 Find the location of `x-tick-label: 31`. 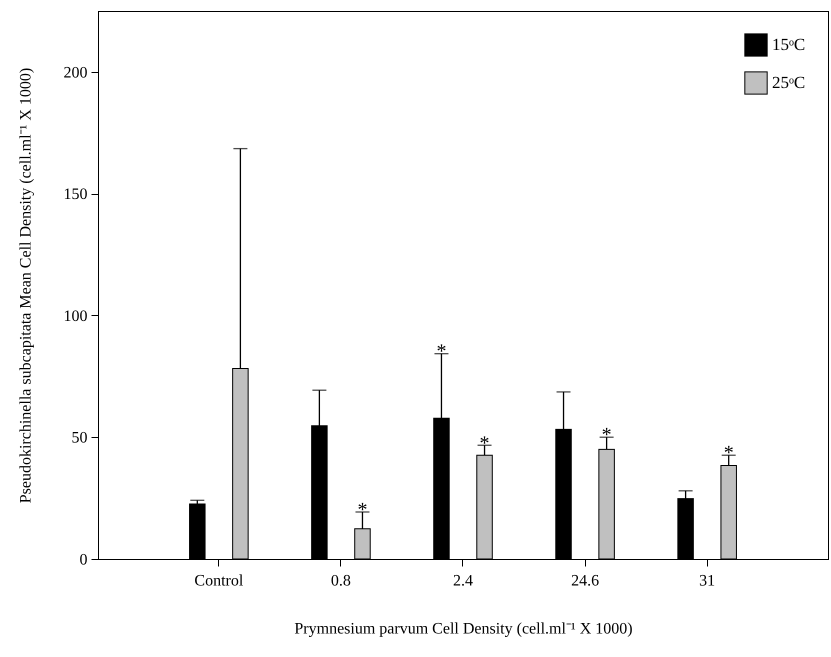

x-tick-label: 31 is located at coordinates (707, 581).